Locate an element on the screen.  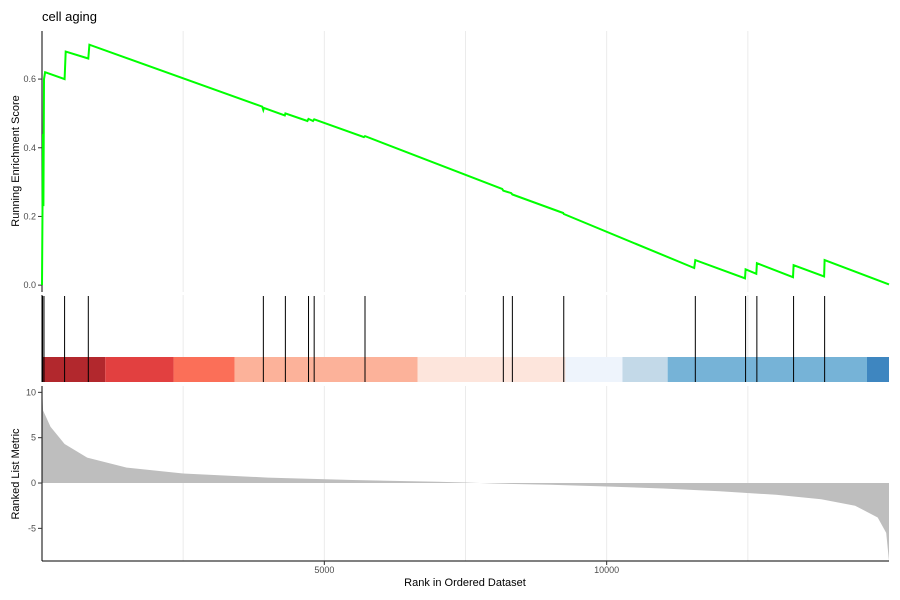
chart-title: cell aging is located at coordinates (69, 16).